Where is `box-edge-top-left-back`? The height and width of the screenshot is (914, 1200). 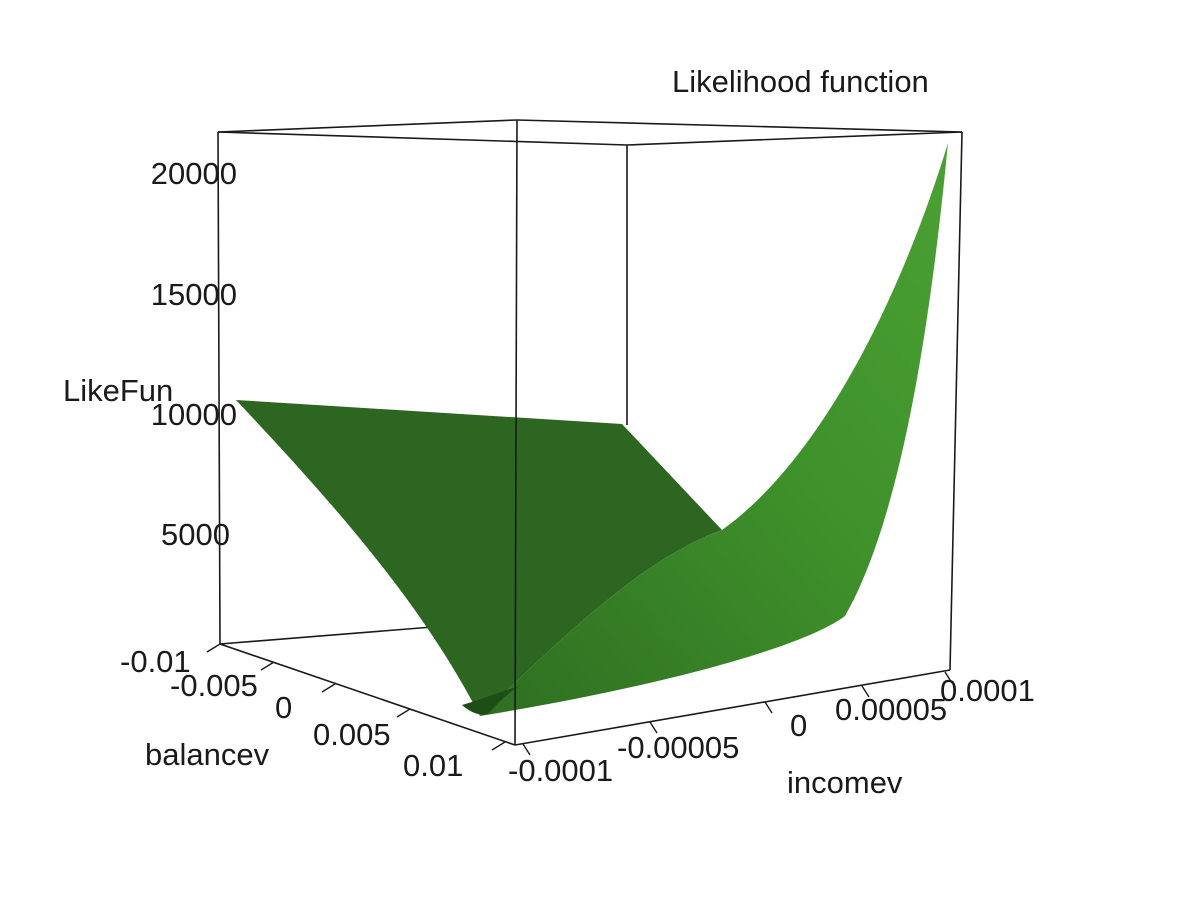
box-edge-top-left-back is located at coordinates (367, 126).